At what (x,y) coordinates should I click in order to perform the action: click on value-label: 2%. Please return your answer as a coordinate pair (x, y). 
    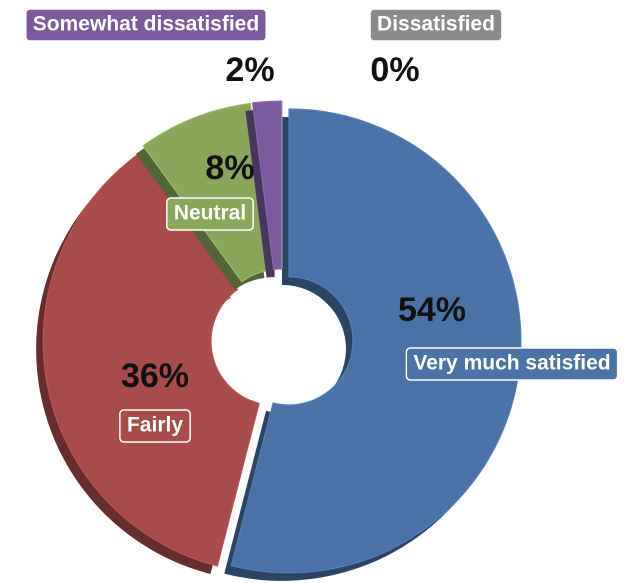
    Looking at the image, I should click on (249, 70).